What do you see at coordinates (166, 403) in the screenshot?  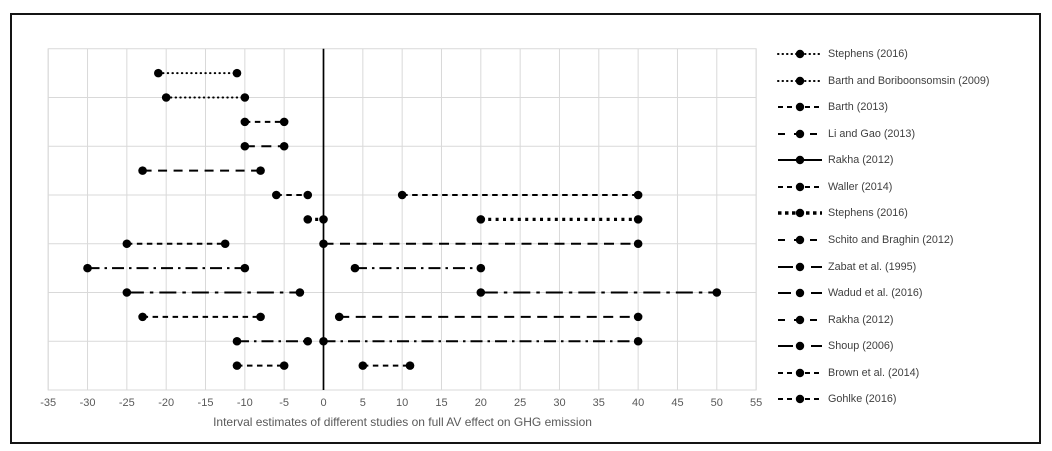 I see `x-tick-label: -20` at bounding box center [166, 403].